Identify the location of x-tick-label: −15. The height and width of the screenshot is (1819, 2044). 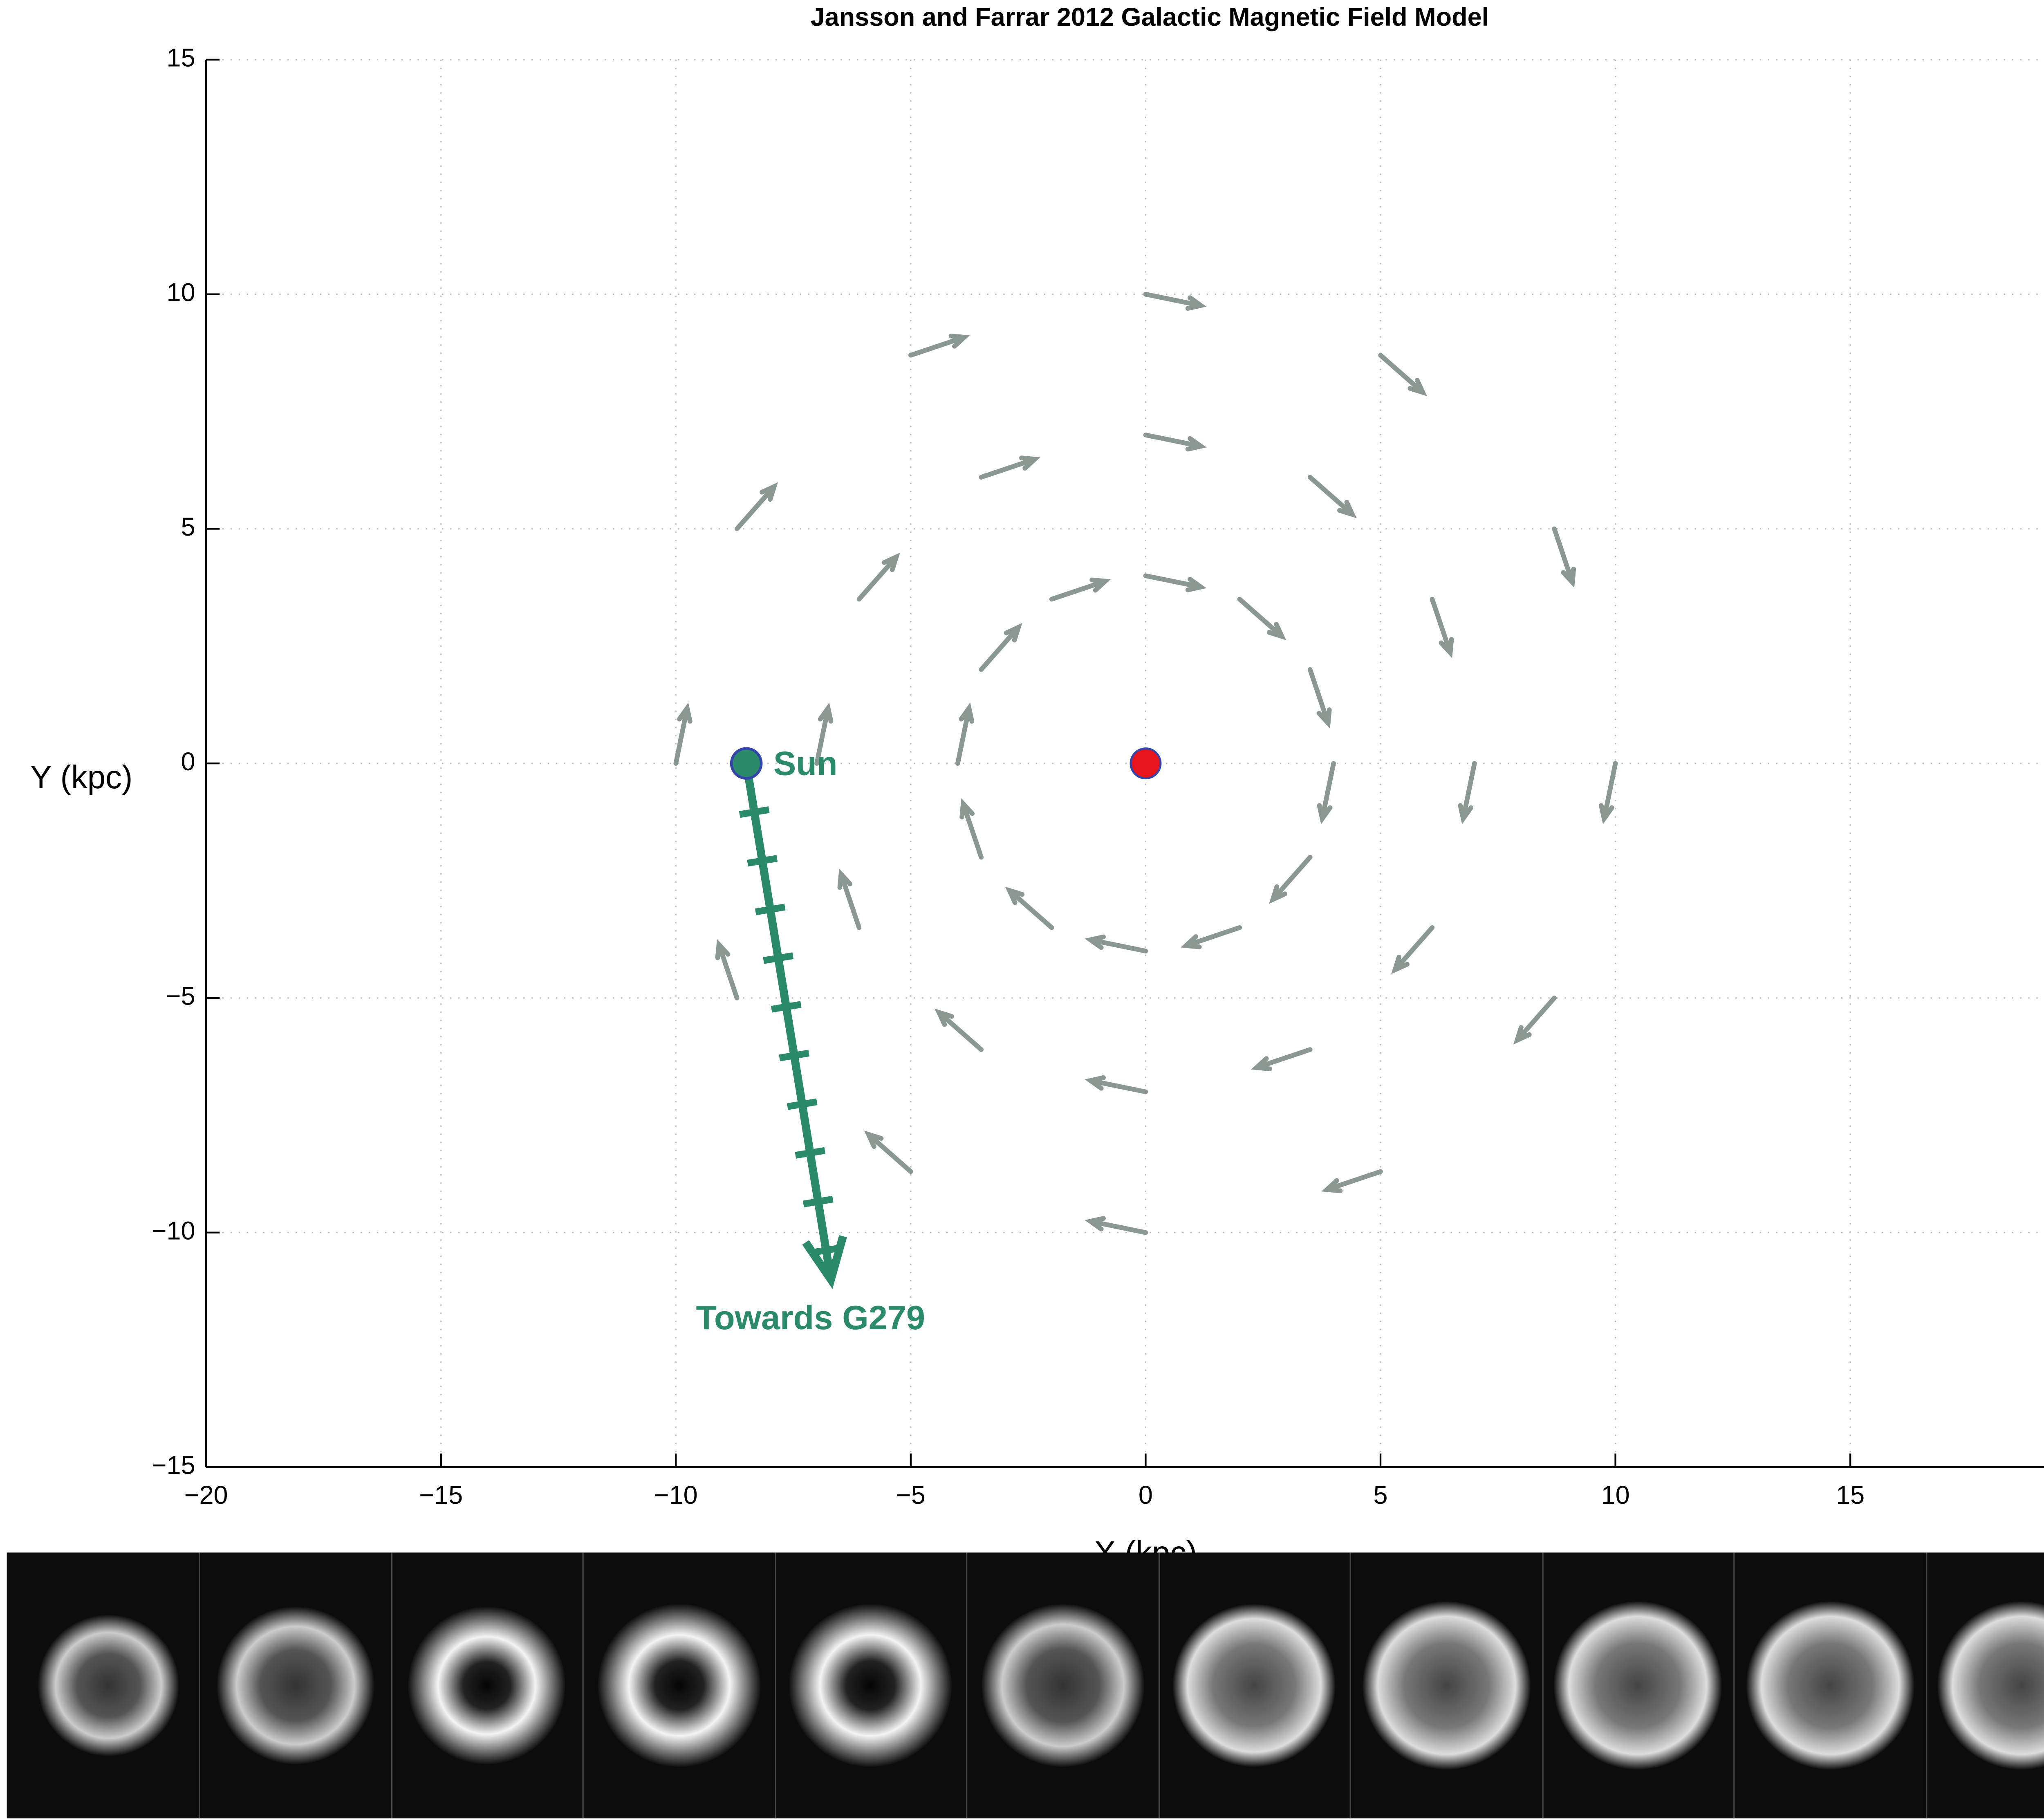
(441, 1495).